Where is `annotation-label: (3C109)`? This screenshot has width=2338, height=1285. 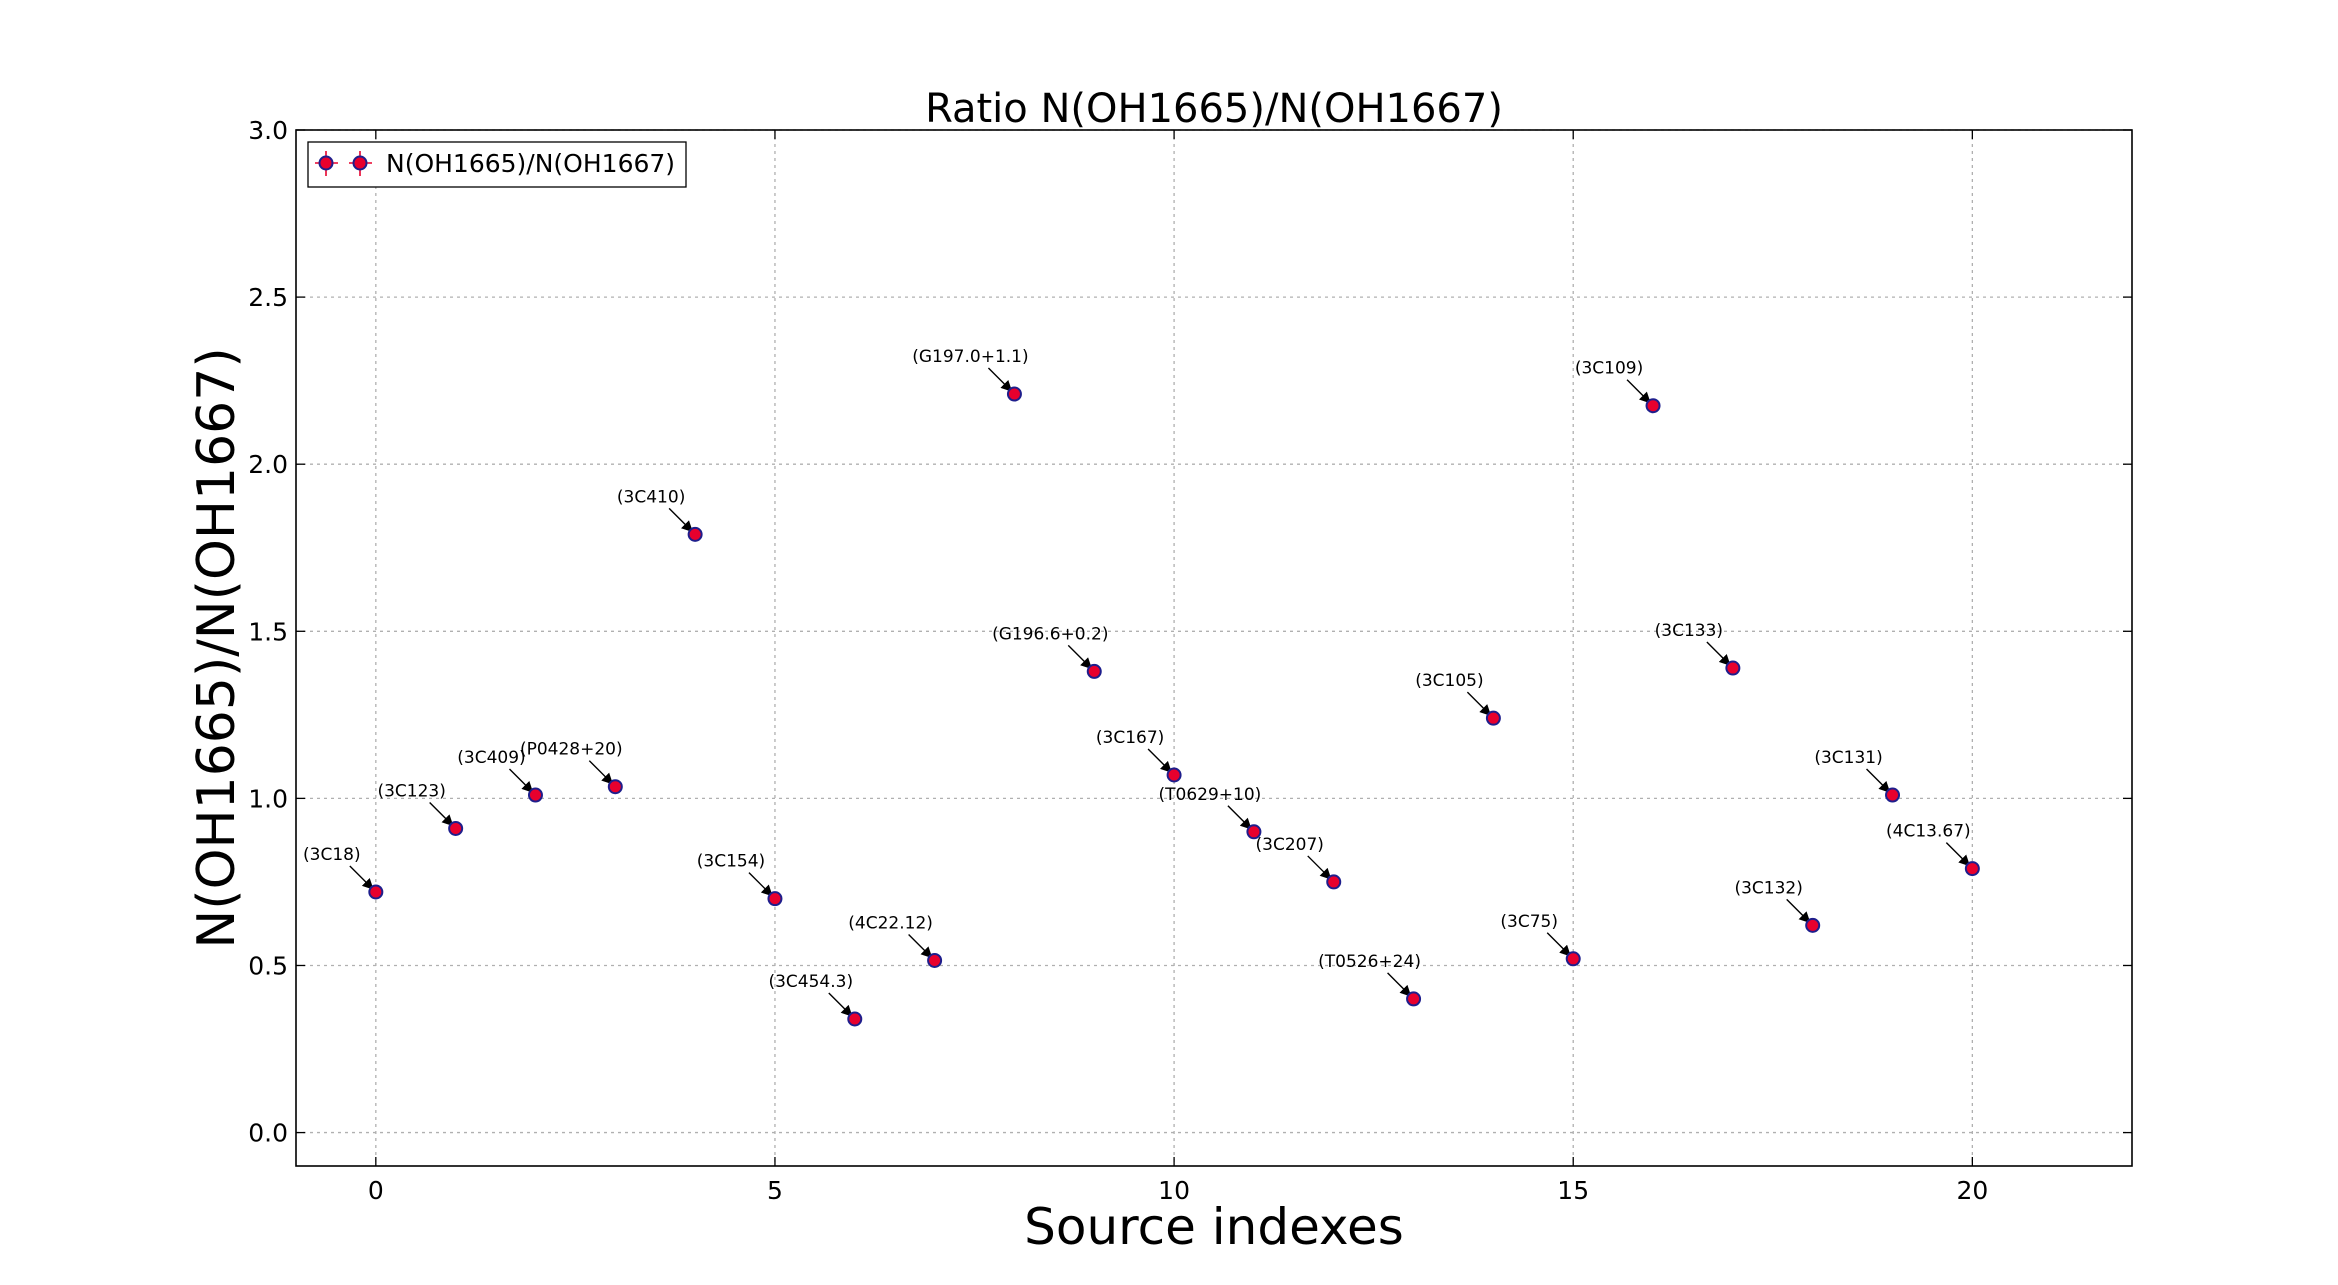
annotation-label: (3C109) is located at coordinates (1609, 369).